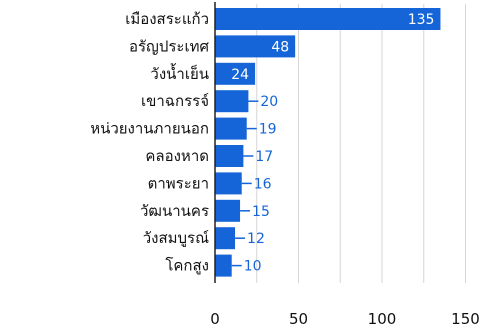 This screenshot has width=483, height=331. I want to click on category-label: วังน้ำเย็น, so click(179, 73).